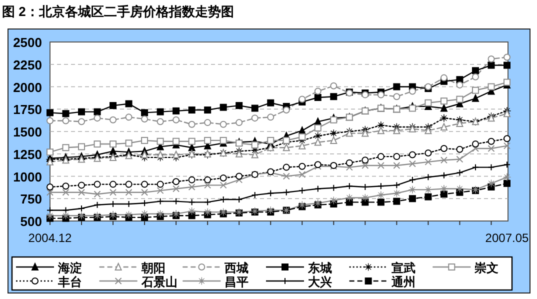 This screenshot has width=537, height=299. Describe the element at coordinates (507, 238) in the screenshot. I see `x-tick-label: 2007.05` at that location.